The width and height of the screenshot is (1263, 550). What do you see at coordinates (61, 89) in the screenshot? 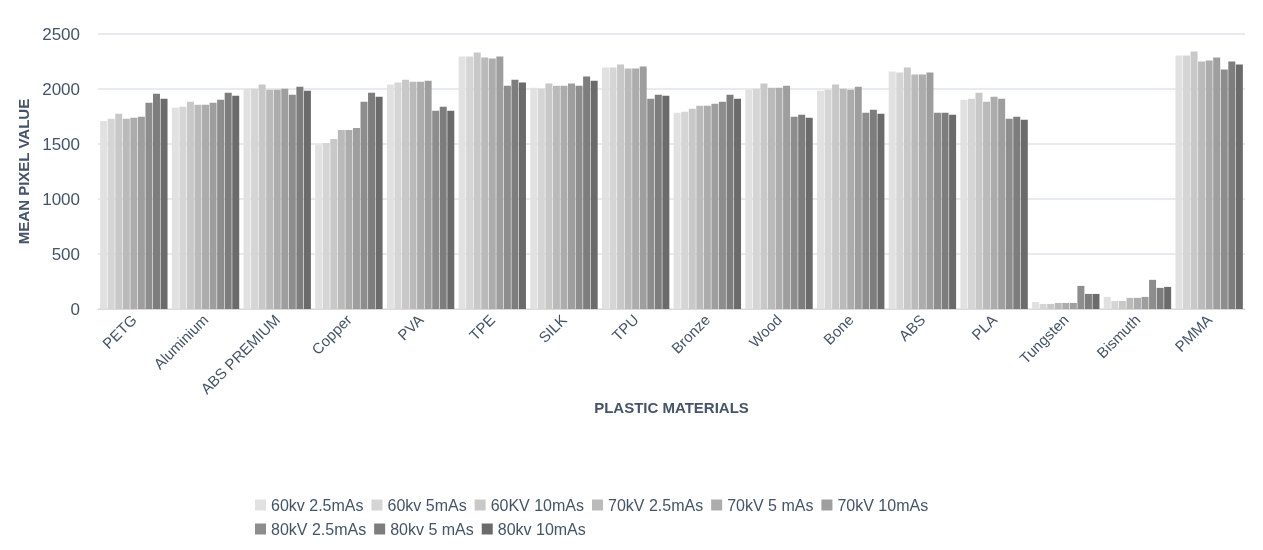
I see `y-tick-label: 2000` at bounding box center [61, 89].